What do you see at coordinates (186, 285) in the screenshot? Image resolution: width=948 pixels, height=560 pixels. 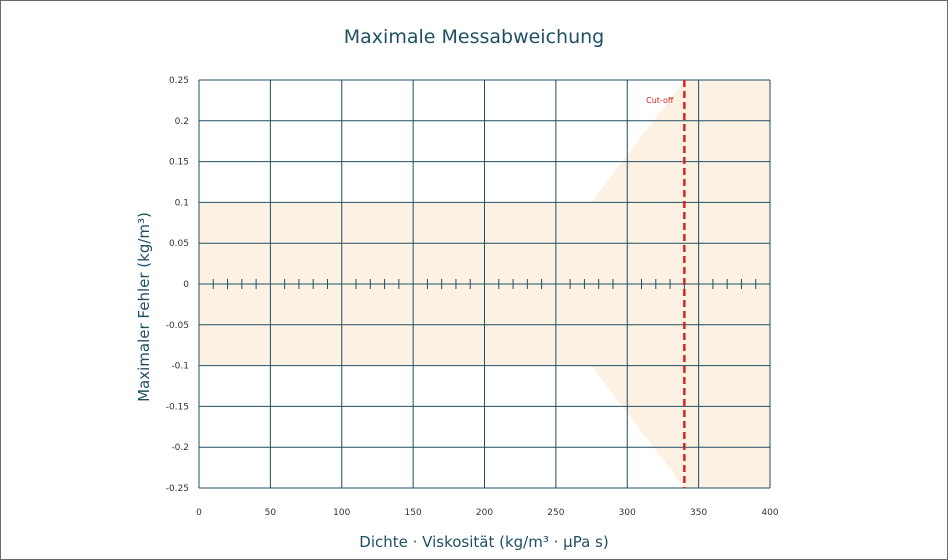 I see `y-tick-label: 0` at bounding box center [186, 285].